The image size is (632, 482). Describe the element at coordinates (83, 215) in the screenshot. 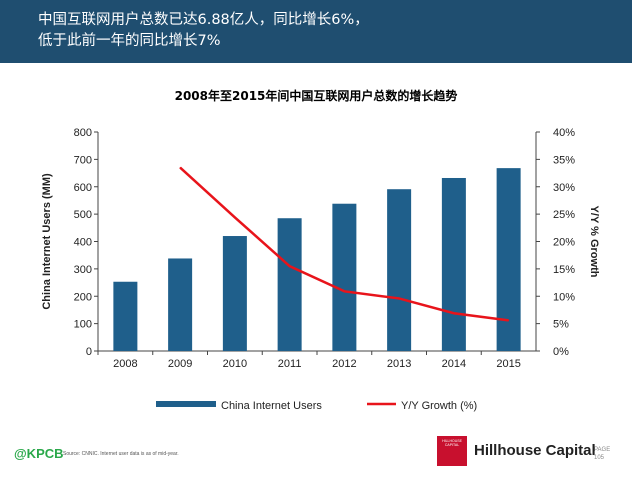

I see `y-tick-left-label: 500` at that location.